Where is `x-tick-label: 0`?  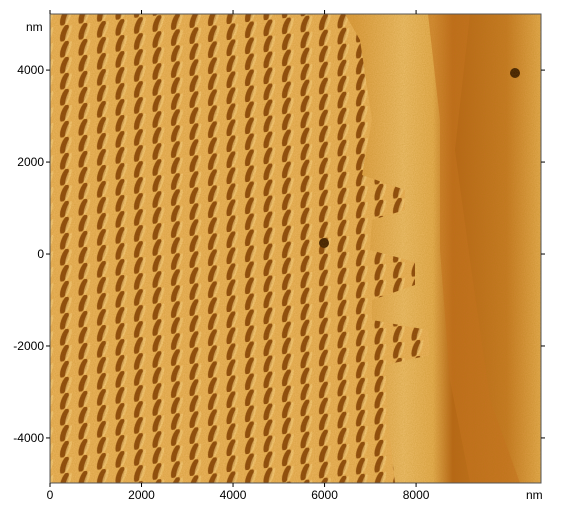 x-tick-label: 0 is located at coordinates (50, 495).